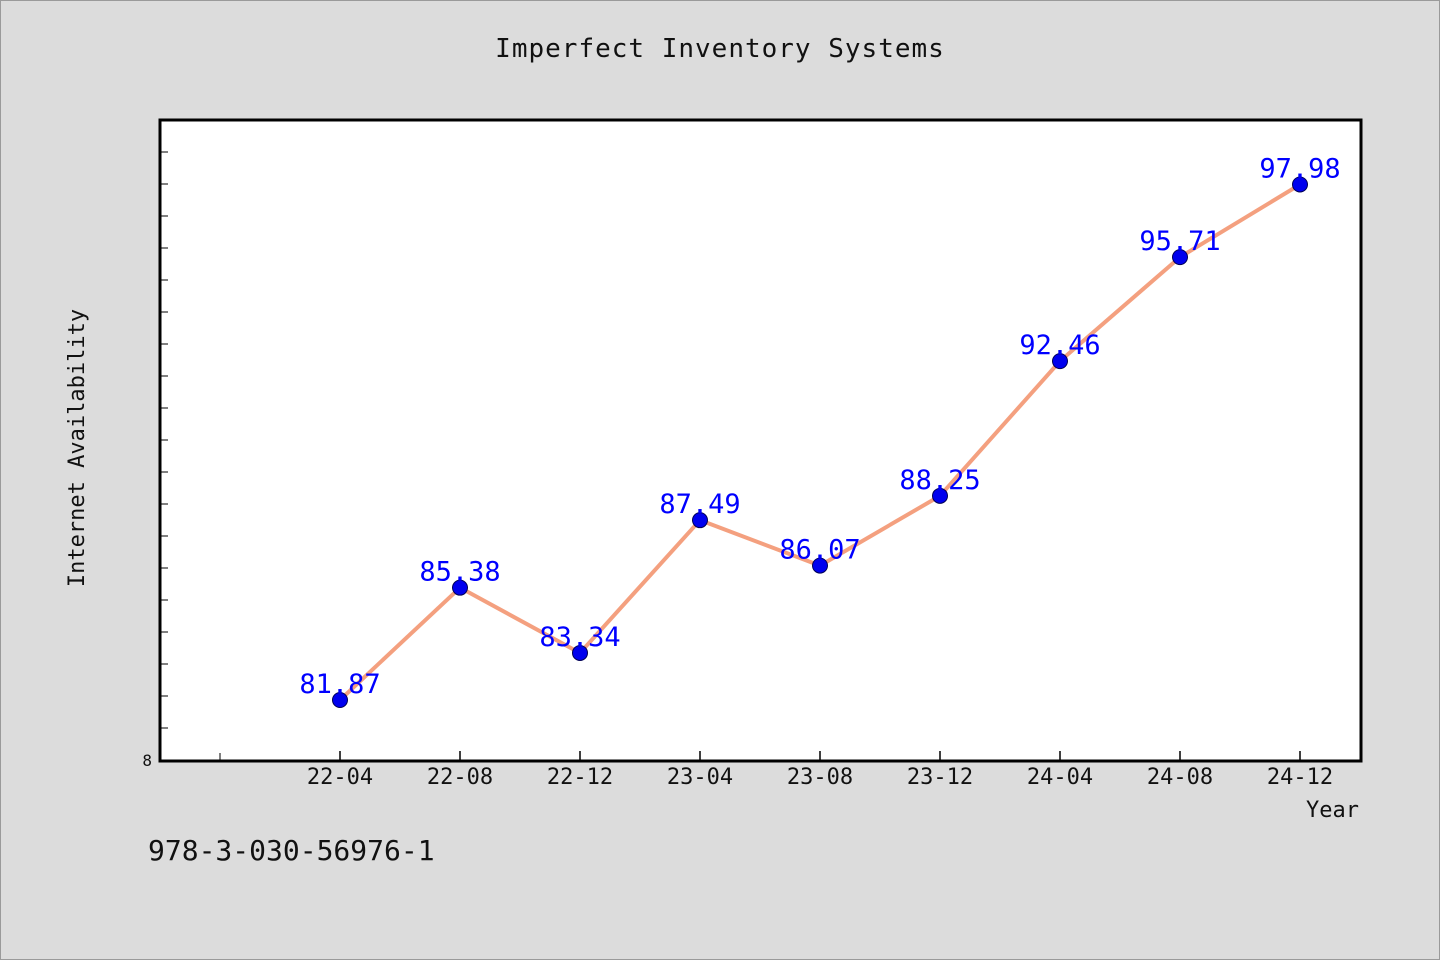 This screenshot has height=960, width=1440. I want to click on data-label: 92.46, so click(1059, 345).